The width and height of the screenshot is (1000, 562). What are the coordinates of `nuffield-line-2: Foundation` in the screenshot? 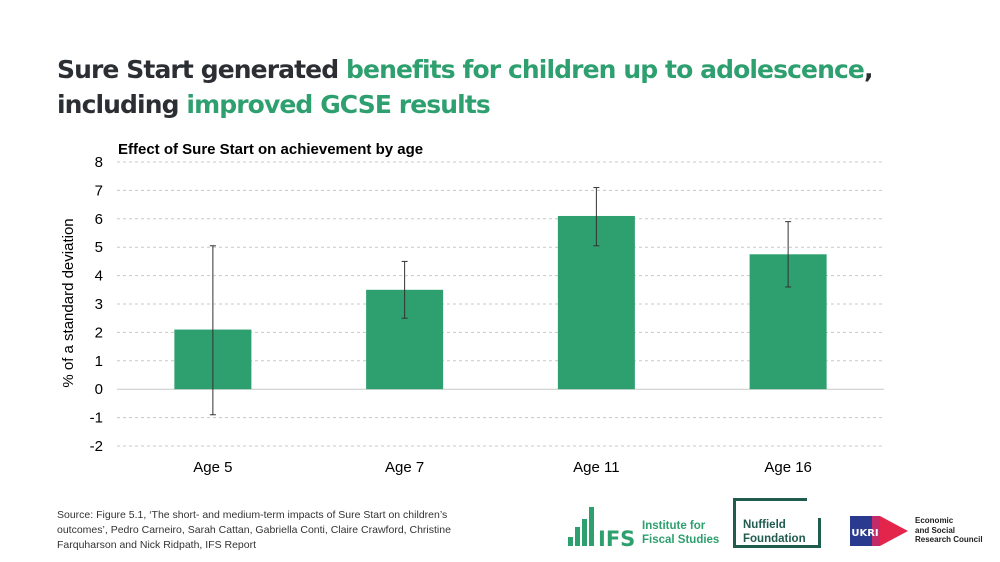 It's located at (774, 539).